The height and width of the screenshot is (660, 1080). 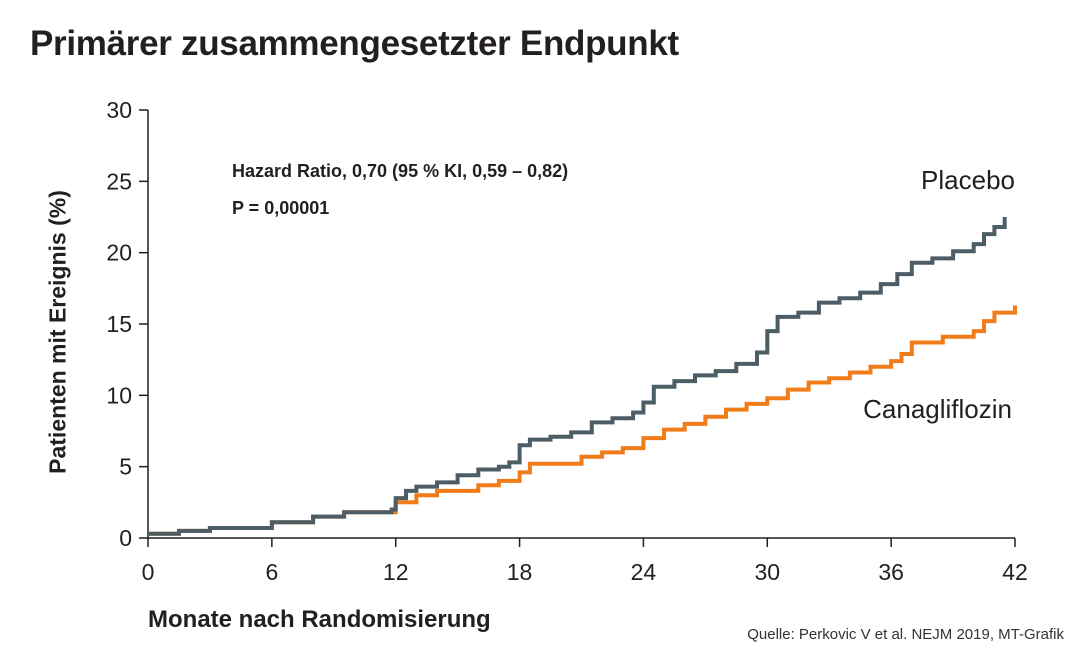 I want to click on x-axis-label: Monate nach Randomisierung, so click(x=319, y=619).